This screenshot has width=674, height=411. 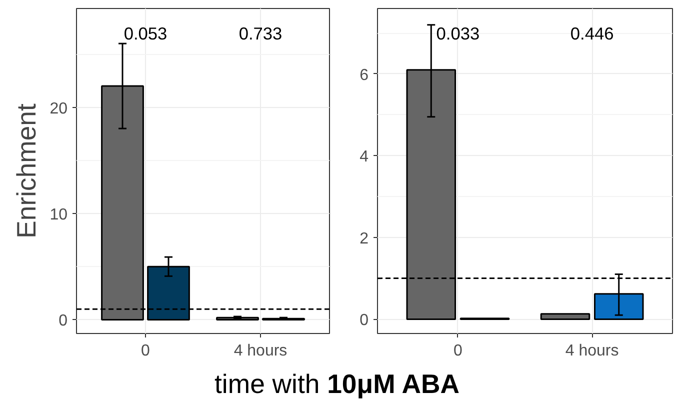 I want to click on y-axis-title: Enrichment, so click(x=27, y=170).